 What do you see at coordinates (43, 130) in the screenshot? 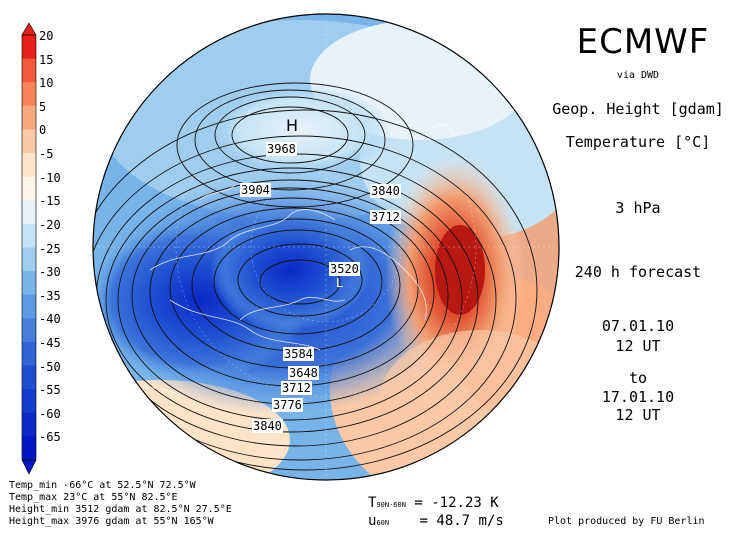
I see `colorbar-tick-label: 0` at bounding box center [43, 130].